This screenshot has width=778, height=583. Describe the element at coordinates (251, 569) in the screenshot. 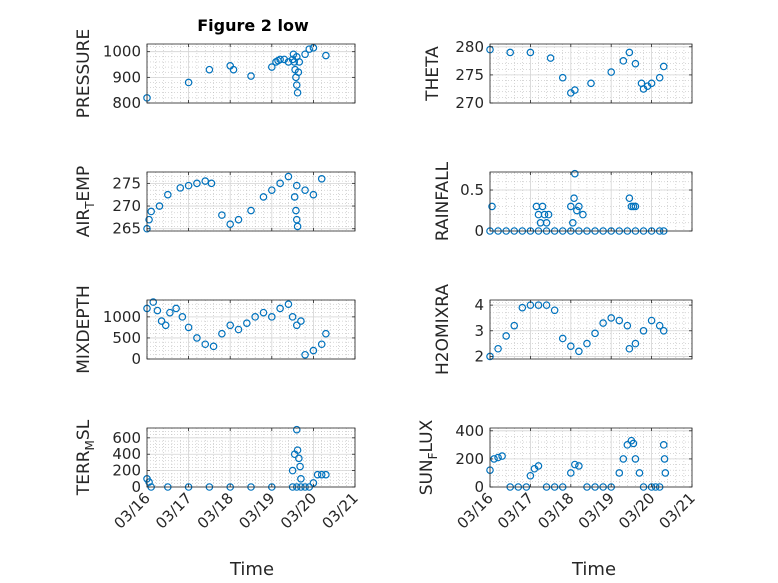

I see `x-axis-label-left: Time` at that location.